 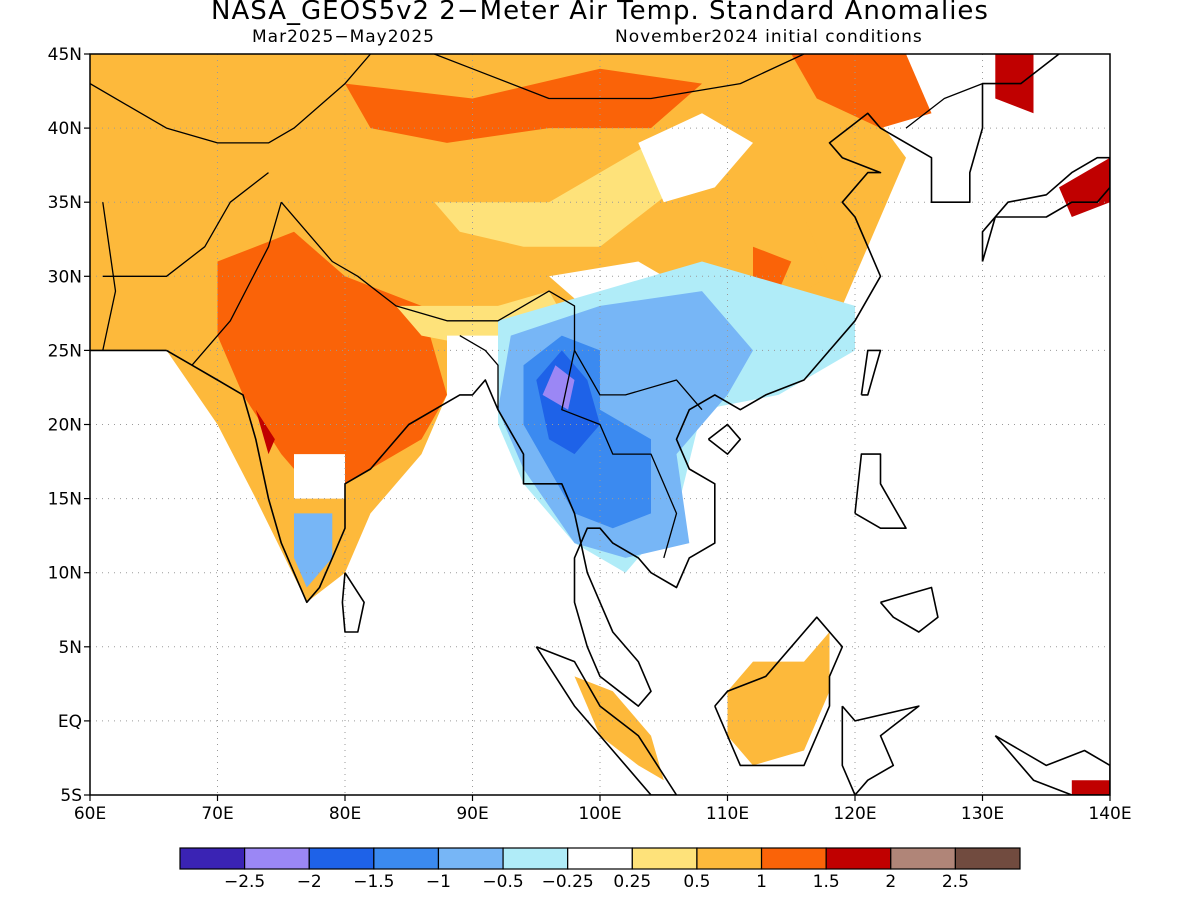 I want to click on coastline-sulawesi, so click(x=880, y=750).